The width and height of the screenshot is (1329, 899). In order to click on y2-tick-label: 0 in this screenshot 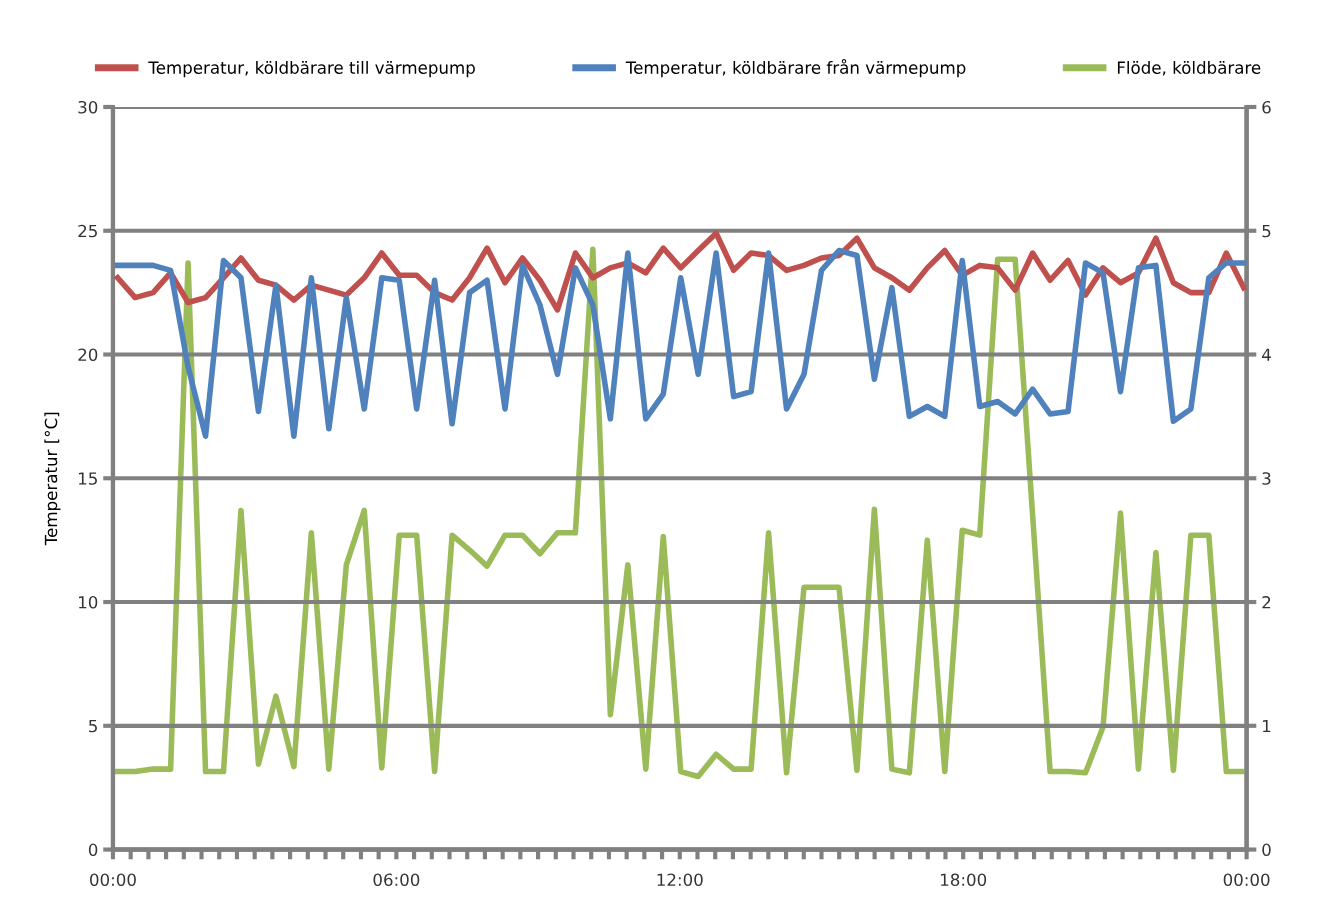, I will do `click(1266, 850)`.